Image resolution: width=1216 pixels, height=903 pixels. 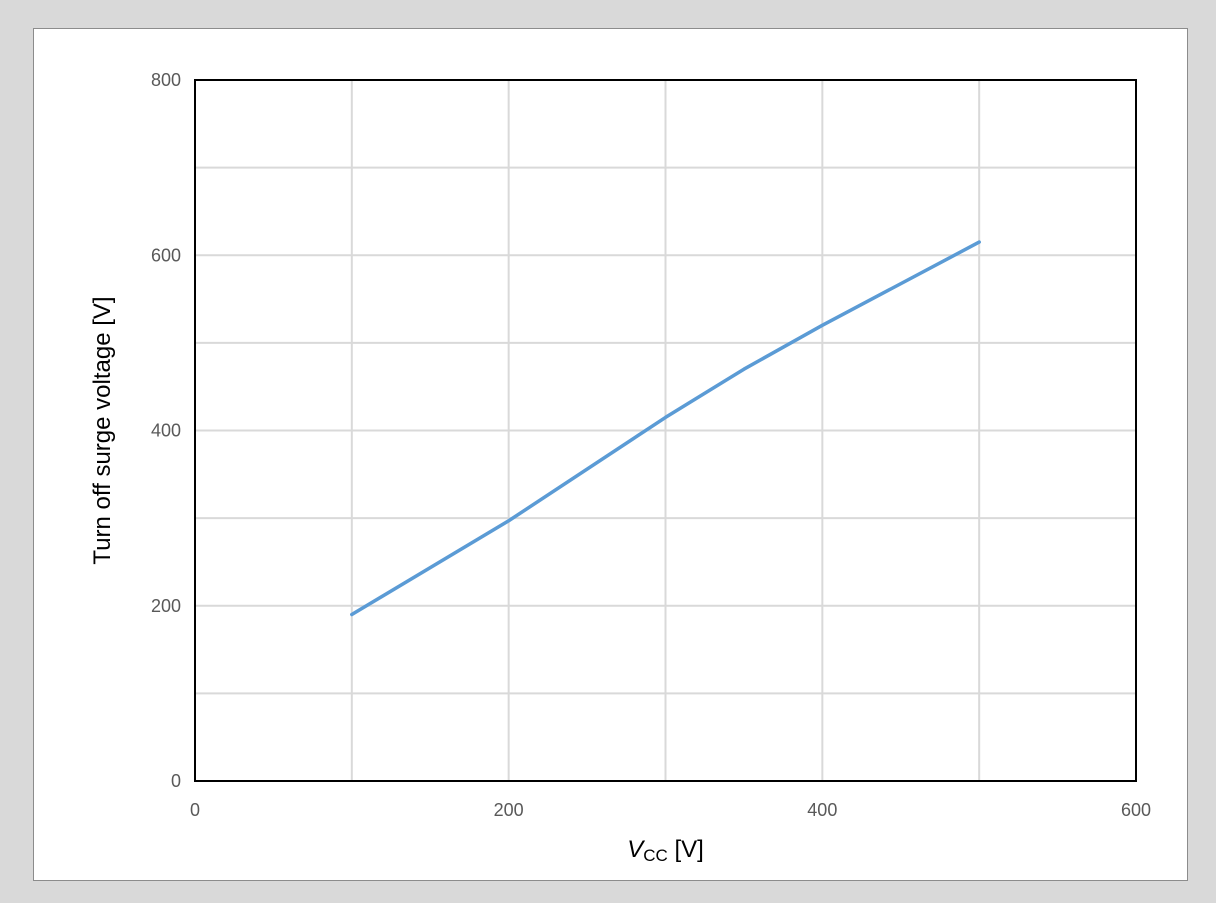 What do you see at coordinates (195, 810) in the screenshot?
I see `x-tick-label: 0` at bounding box center [195, 810].